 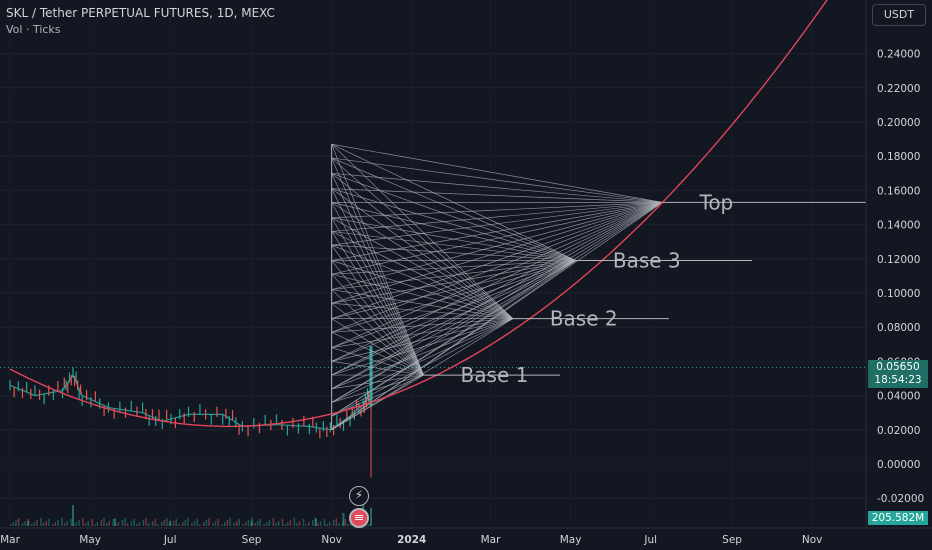 I want to click on x-axis: Mar May Jul Sep Nov 2024 Mar May Jul Sep Nov, so click(x=466, y=536).